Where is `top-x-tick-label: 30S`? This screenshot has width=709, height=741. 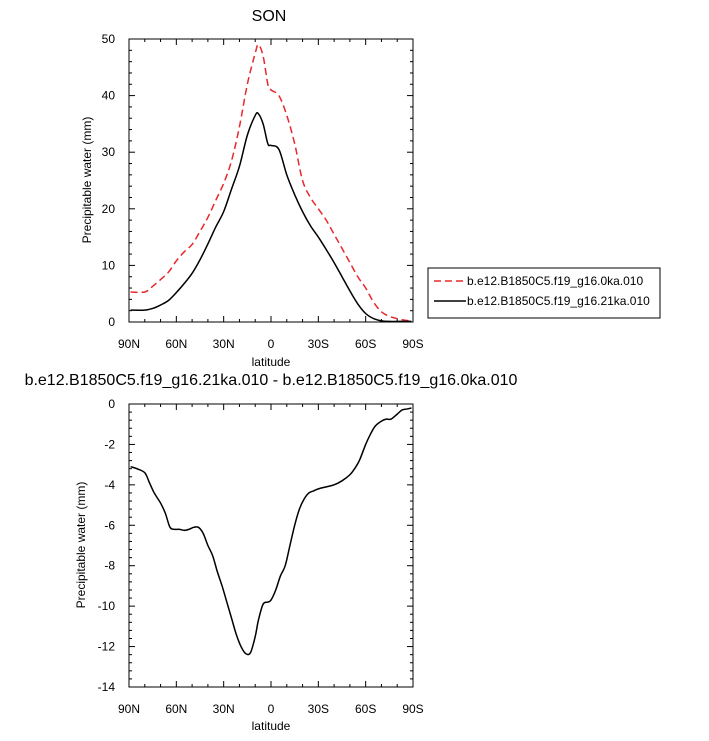 top-x-tick-label: 30S is located at coordinates (318, 344).